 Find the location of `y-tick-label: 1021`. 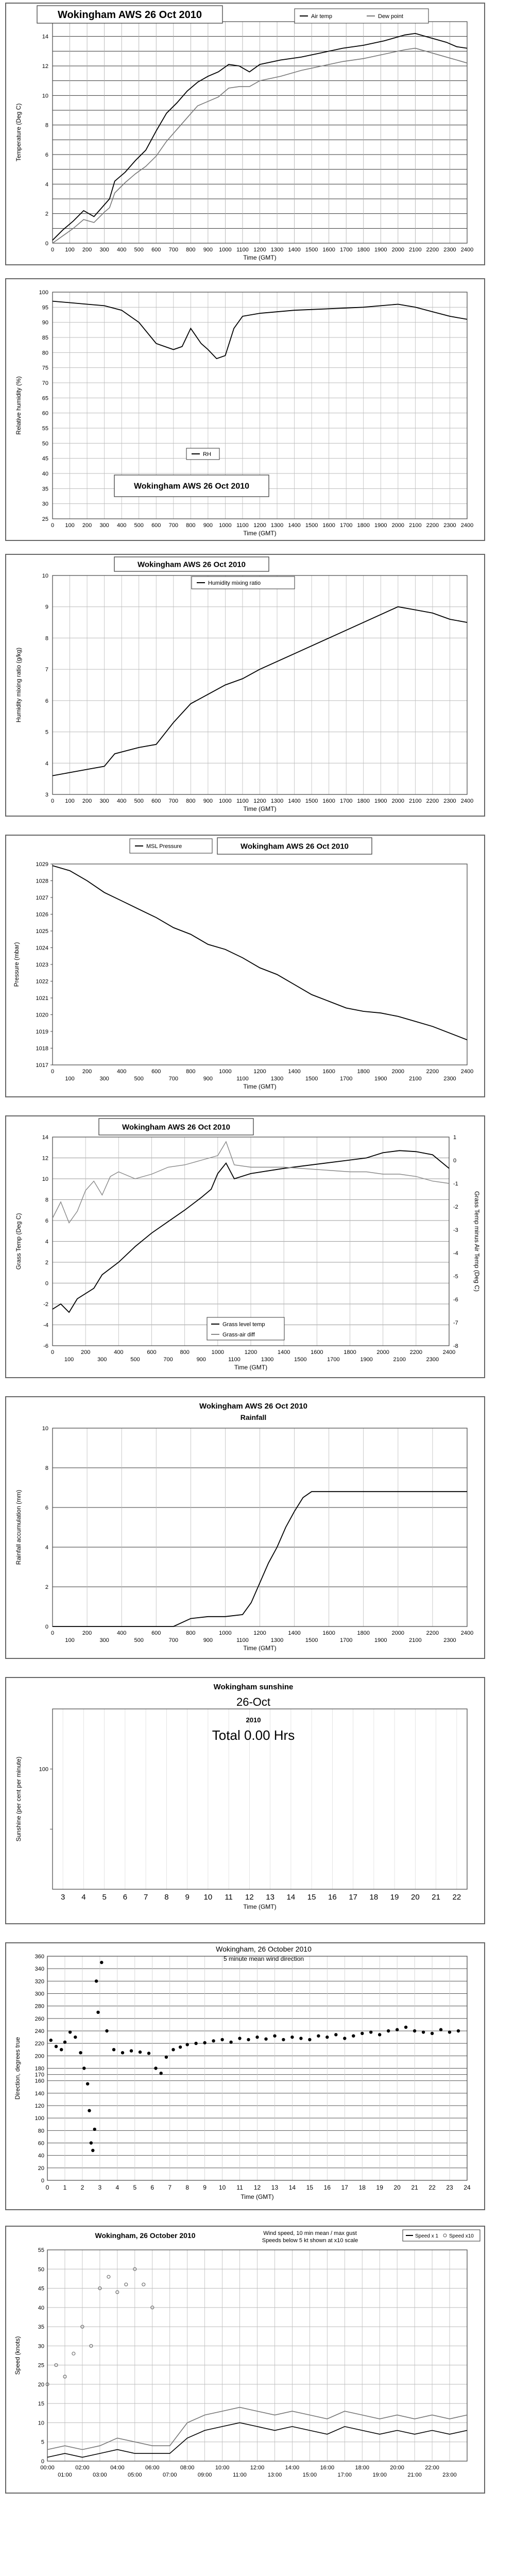

y-tick-label: 1021 is located at coordinates (42, 998).